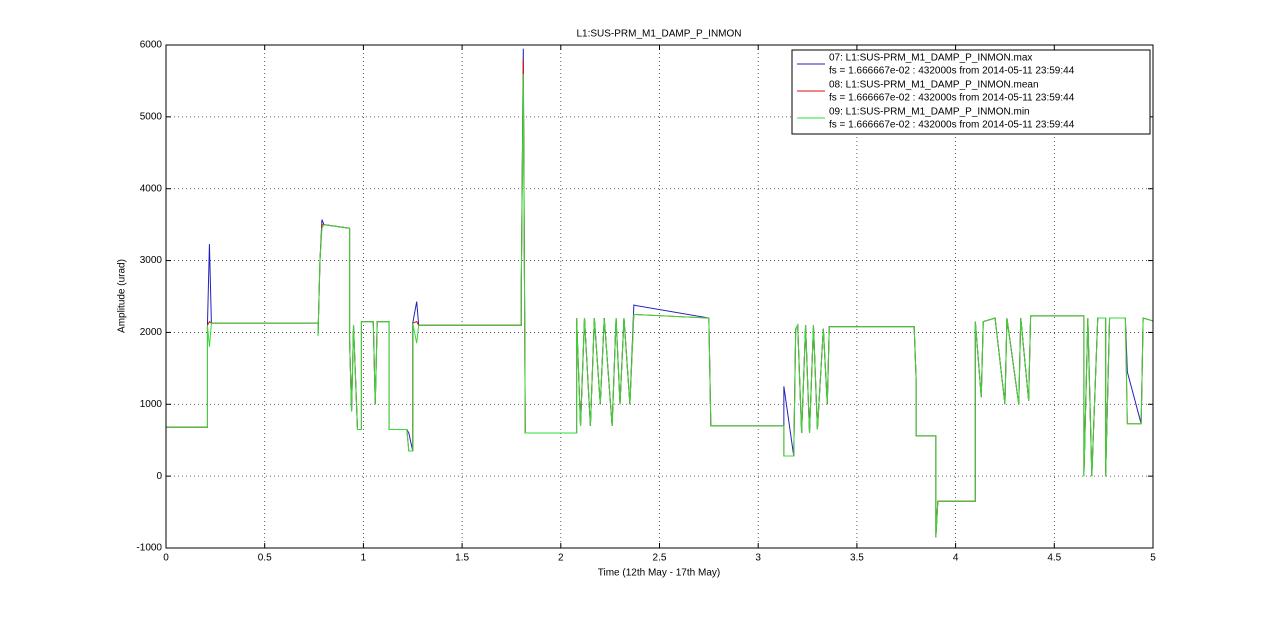 This screenshot has height=617, width=1274. Describe the element at coordinates (857, 558) in the screenshot. I see `x-tick-label: 3.5` at that location.